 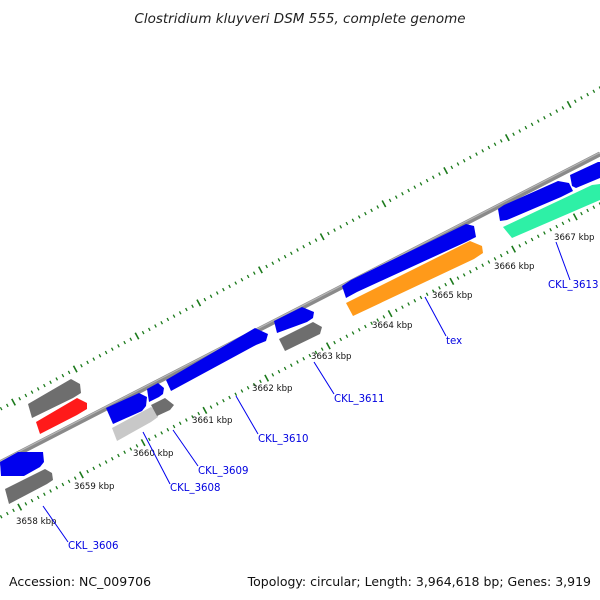 I want to click on gene-arrow-ckl-3609-gray, so click(x=162, y=407).